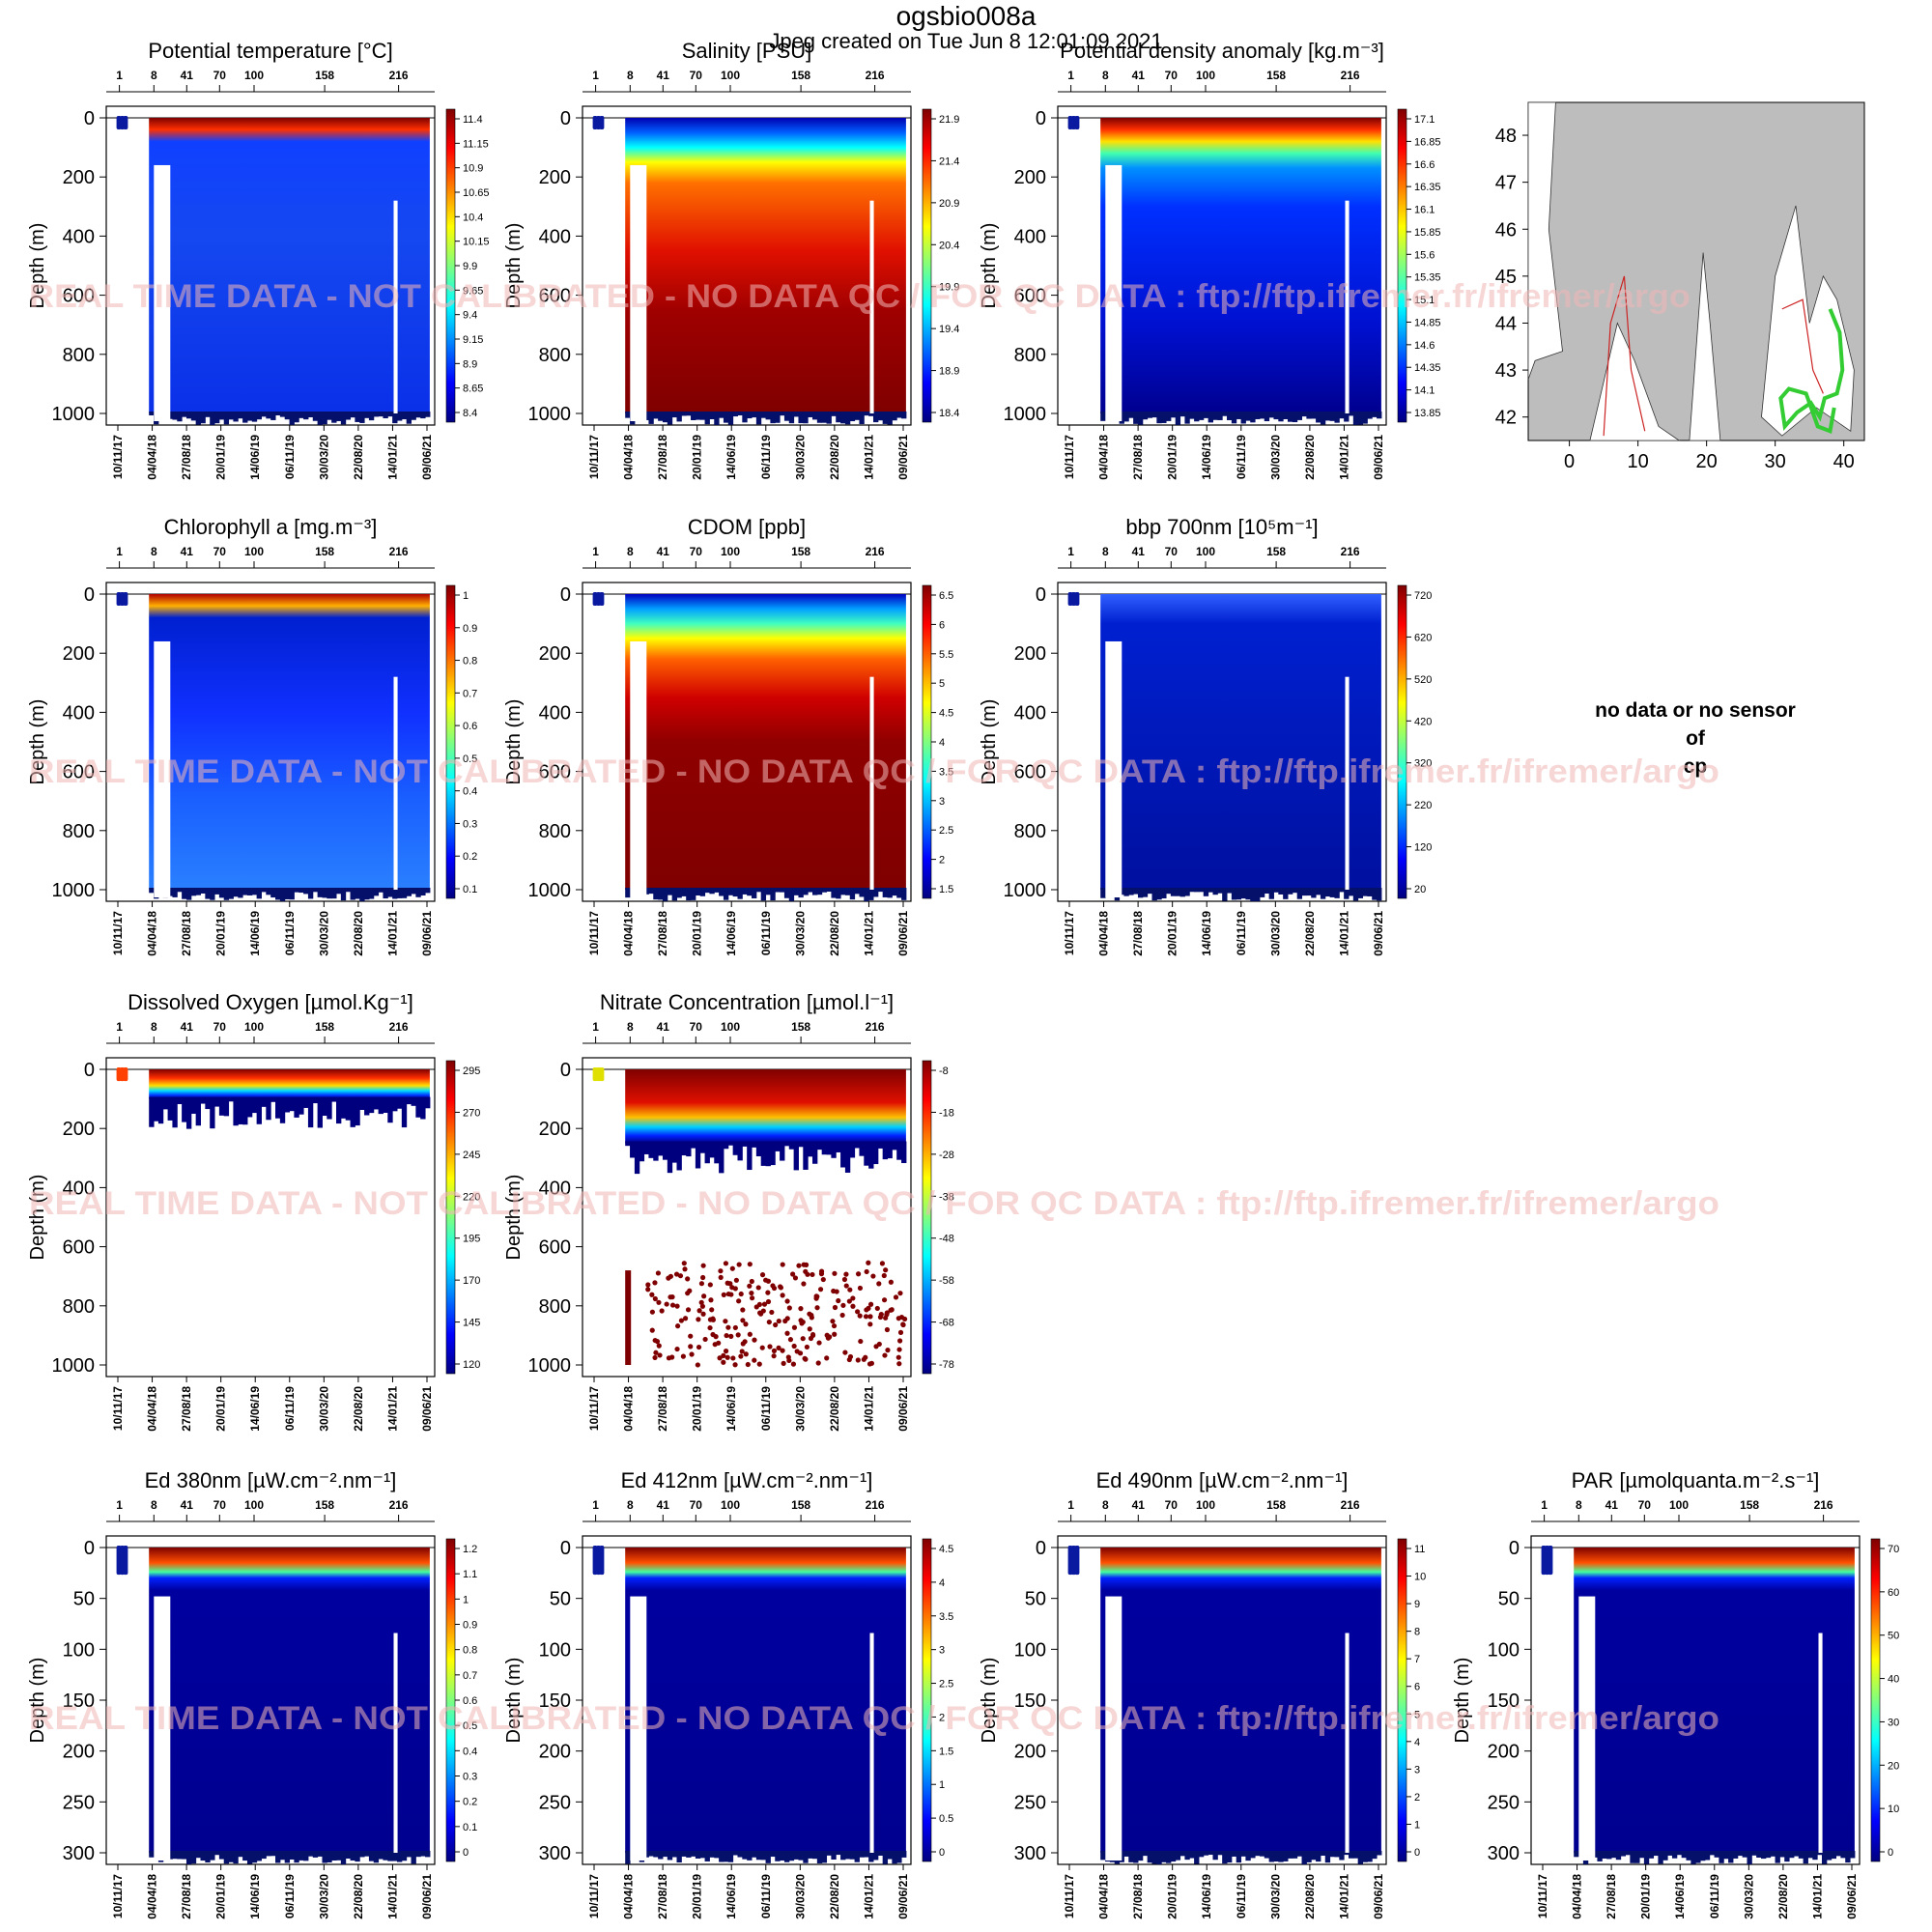 The image size is (1932, 1932). What do you see at coordinates (1695, 738) in the screenshot?
I see `no-data-panel: no data or no sensor of cp` at bounding box center [1695, 738].